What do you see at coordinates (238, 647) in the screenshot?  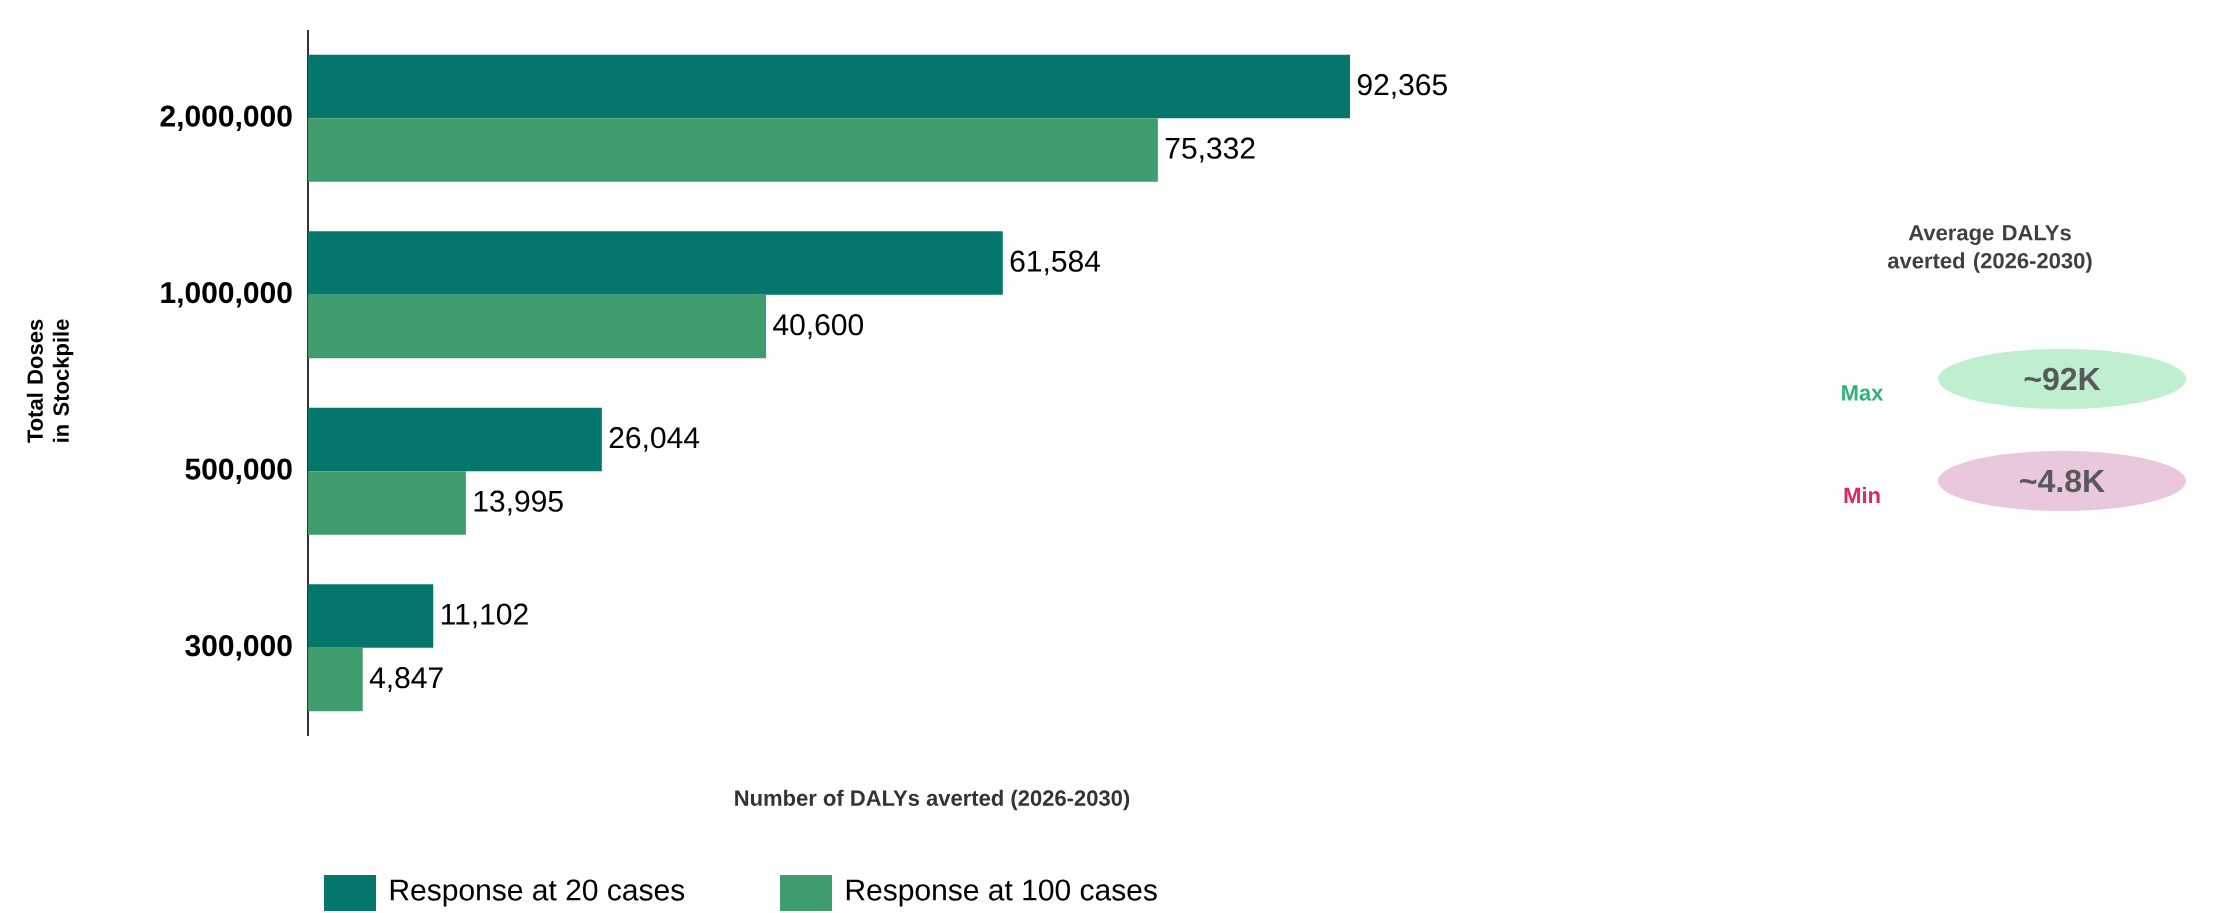 I see `y-tick-label: 300,000` at bounding box center [238, 647].